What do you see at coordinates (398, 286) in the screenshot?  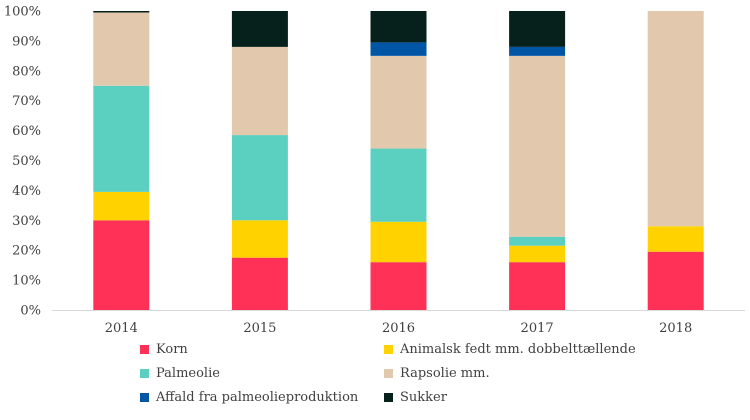 I see `bar-segment-2016-korn` at bounding box center [398, 286].